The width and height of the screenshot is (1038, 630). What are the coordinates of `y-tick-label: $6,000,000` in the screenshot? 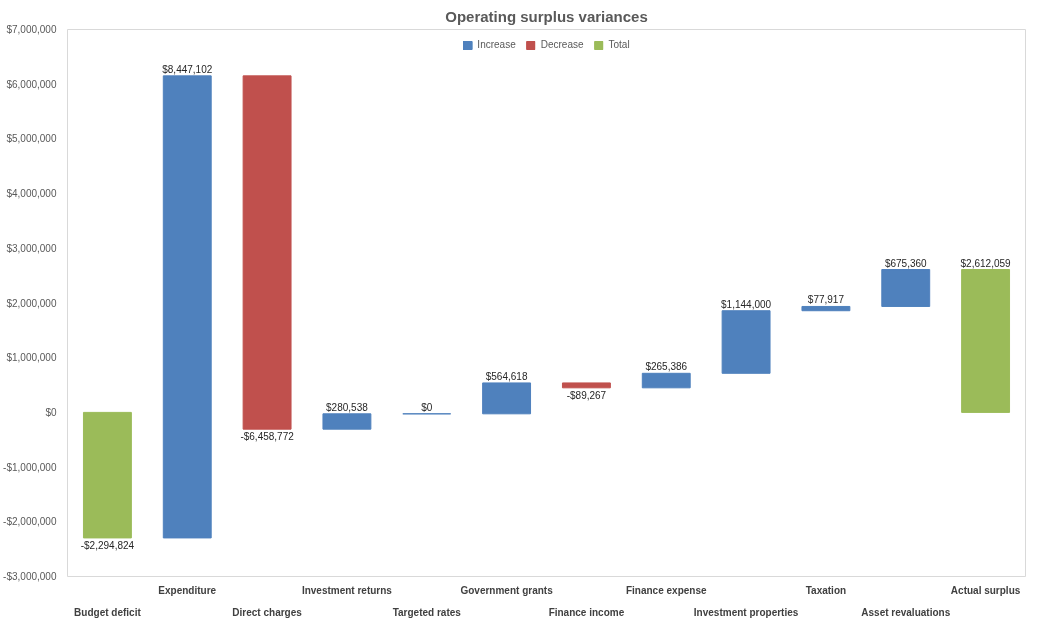 It's located at (31, 84).